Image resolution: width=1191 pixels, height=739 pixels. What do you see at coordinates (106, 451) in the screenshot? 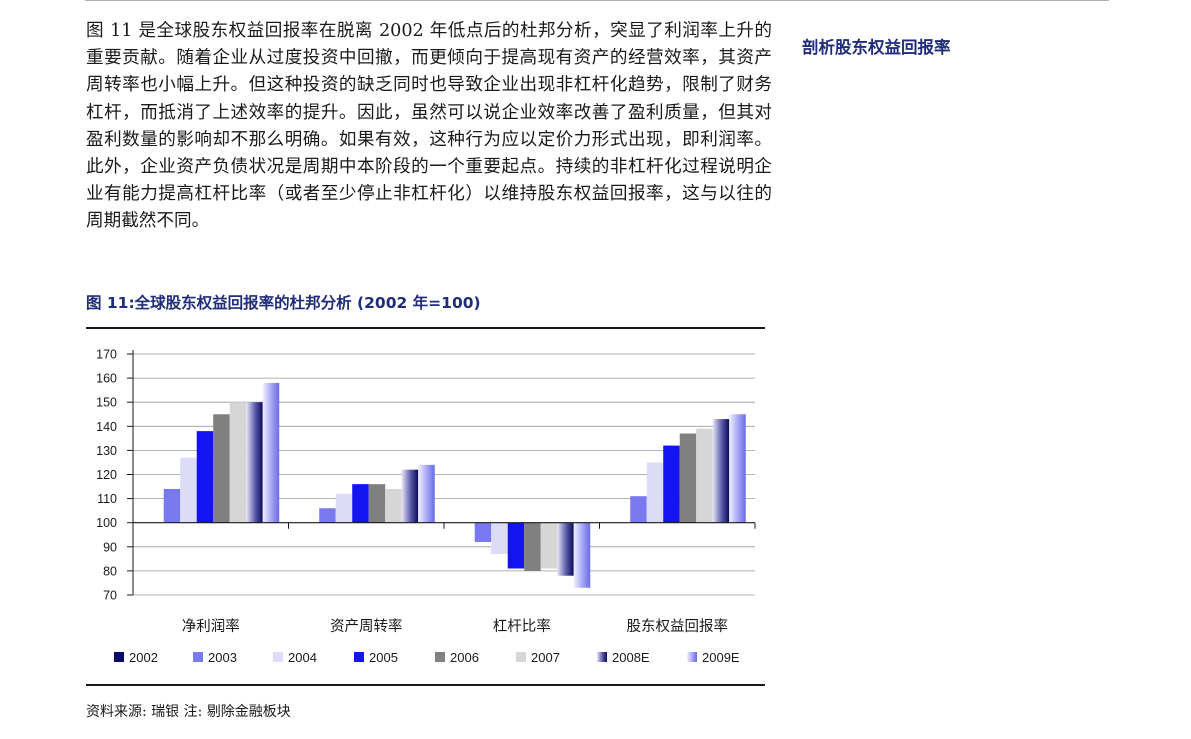
I see `y-tick-label: 130` at bounding box center [106, 451].